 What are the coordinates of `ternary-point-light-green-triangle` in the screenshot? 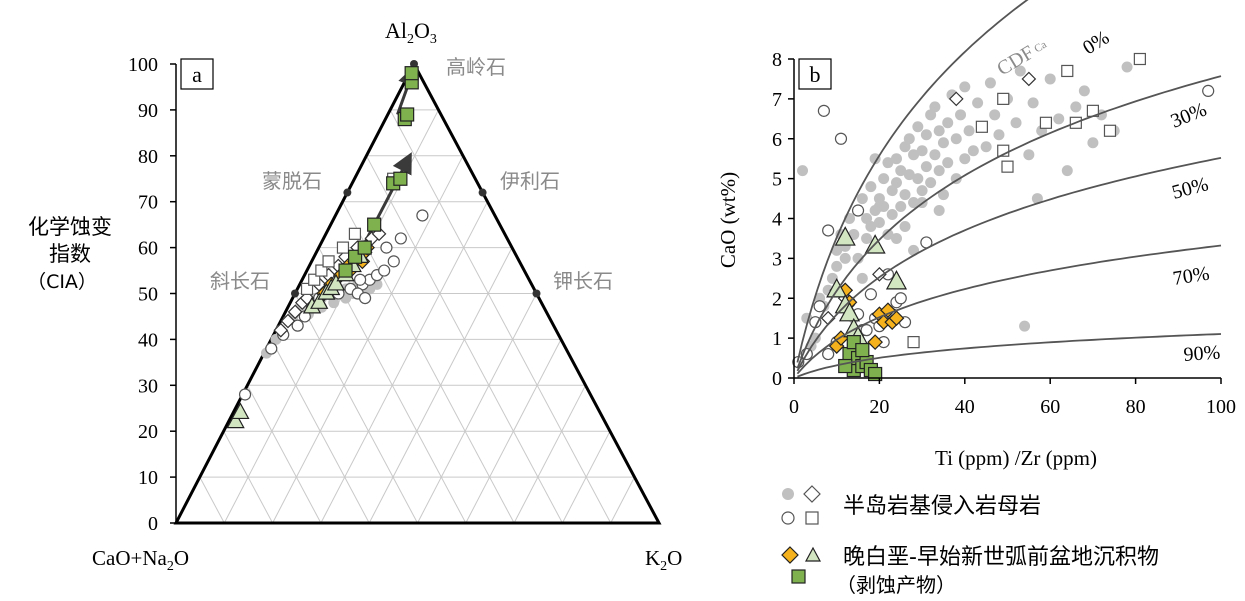 It's located at (336, 282).